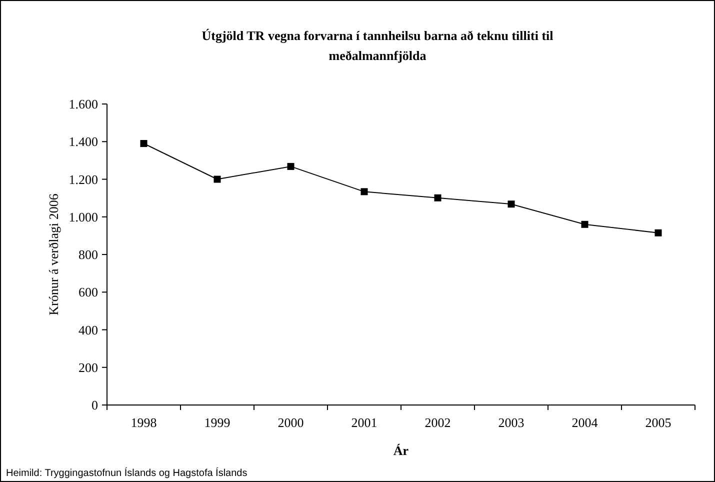 This screenshot has width=715, height=482. Describe the element at coordinates (437, 422) in the screenshot. I see `x-tick-label: 2002` at that location.